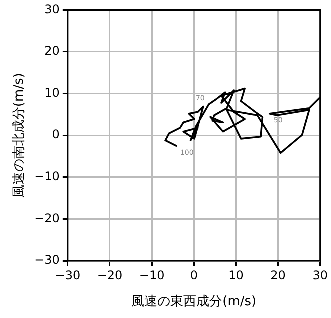 This screenshot has height=318, width=331. Describe the element at coordinates (47, 177) in the screenshot. I see `y-tick-label: −10` at that location.